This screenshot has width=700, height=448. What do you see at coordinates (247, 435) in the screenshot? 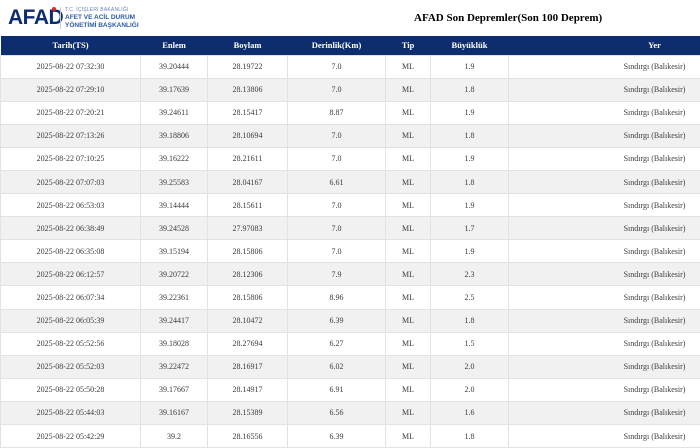
I see `cell-longitude: 28.16556` at bounding box center [247, 435].